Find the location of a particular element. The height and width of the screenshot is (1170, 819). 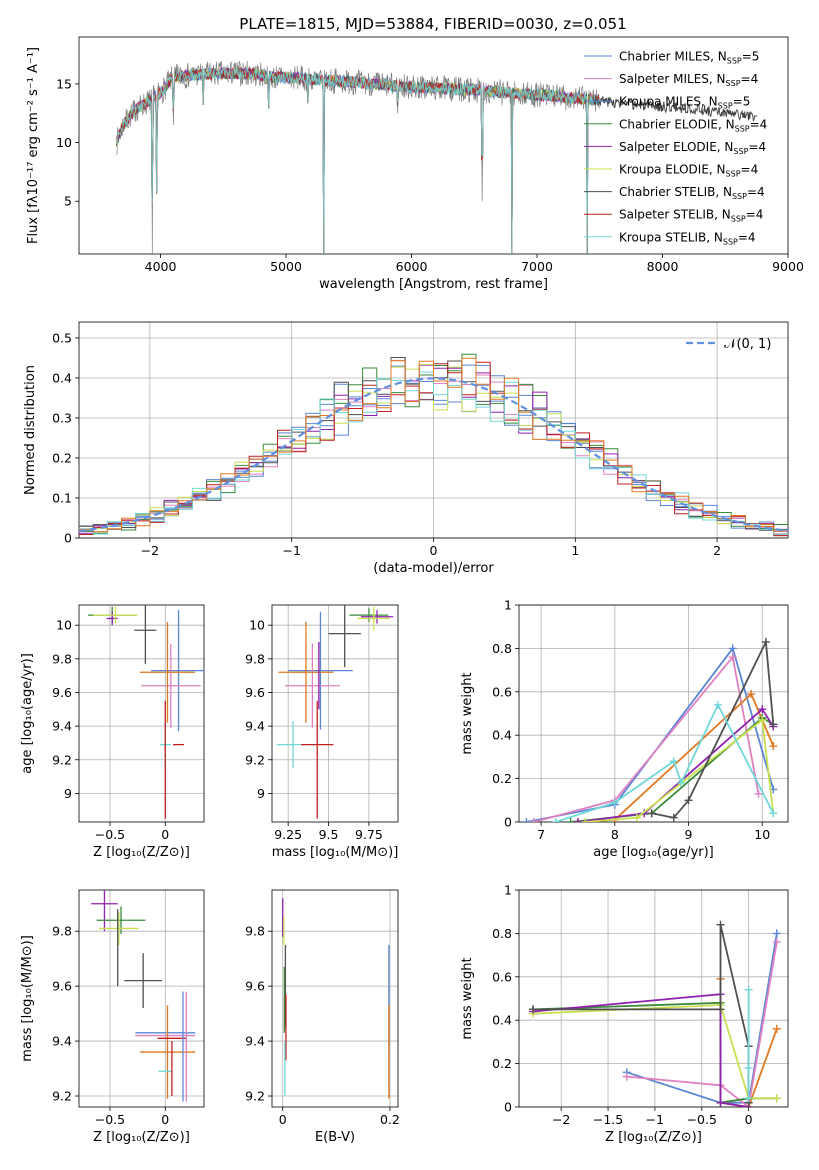

x-tick-label: 9.5 is located at coordinates (329, 834).